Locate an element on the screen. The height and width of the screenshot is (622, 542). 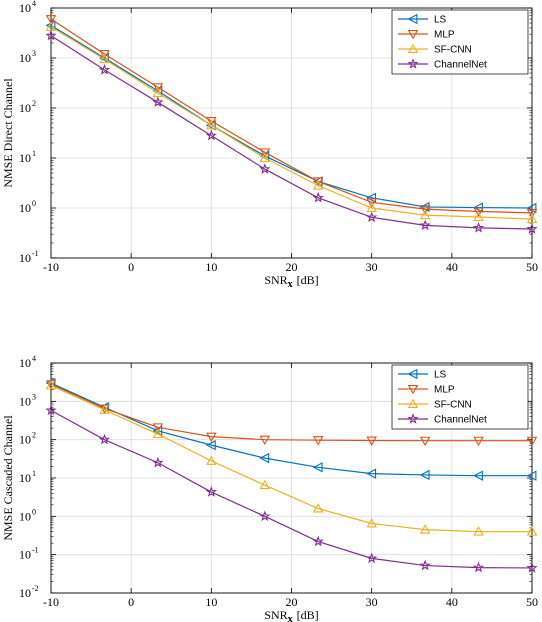
series-line is located at coordinates (291, 429).